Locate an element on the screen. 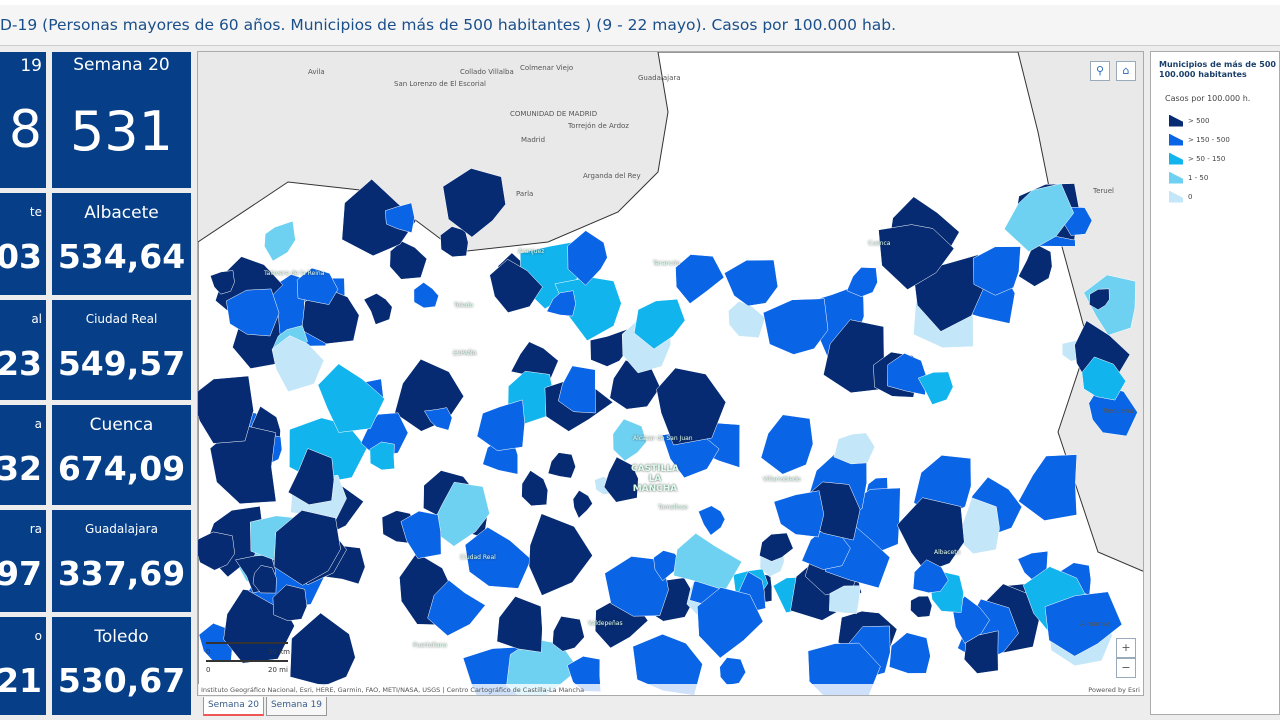 The height and width of the screenshot is (720, 1280). legend-item: 1 - 50 is located at coordinates (1215, 177).